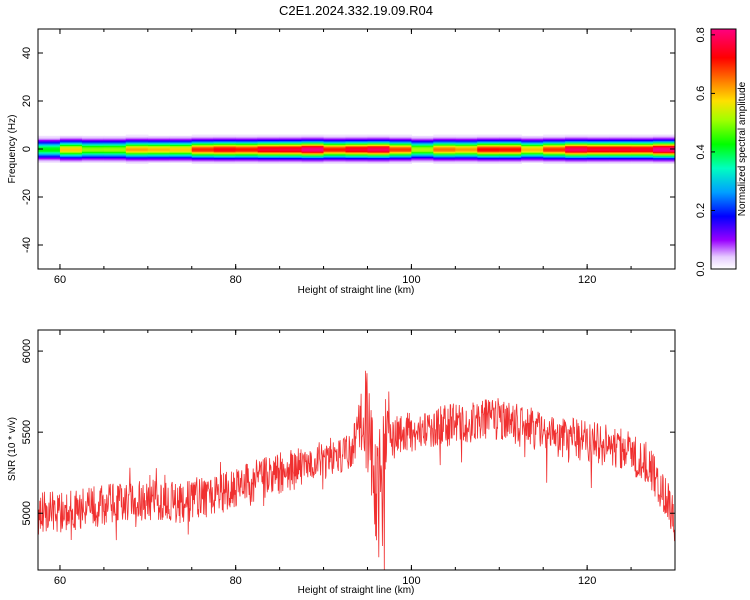  What do you see at coordinates (27, 101) in the screenshot?
I see `spectrogram-ytick-label: 20` at bounding box center [27, 101].